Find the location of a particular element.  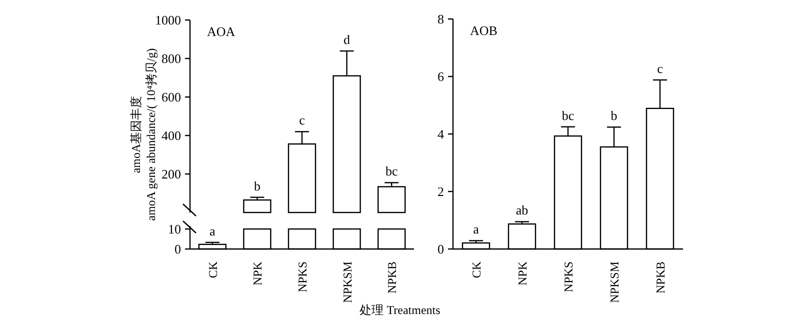

x-axis-title: 处理 Treatments is located at coordinates (400, 310).